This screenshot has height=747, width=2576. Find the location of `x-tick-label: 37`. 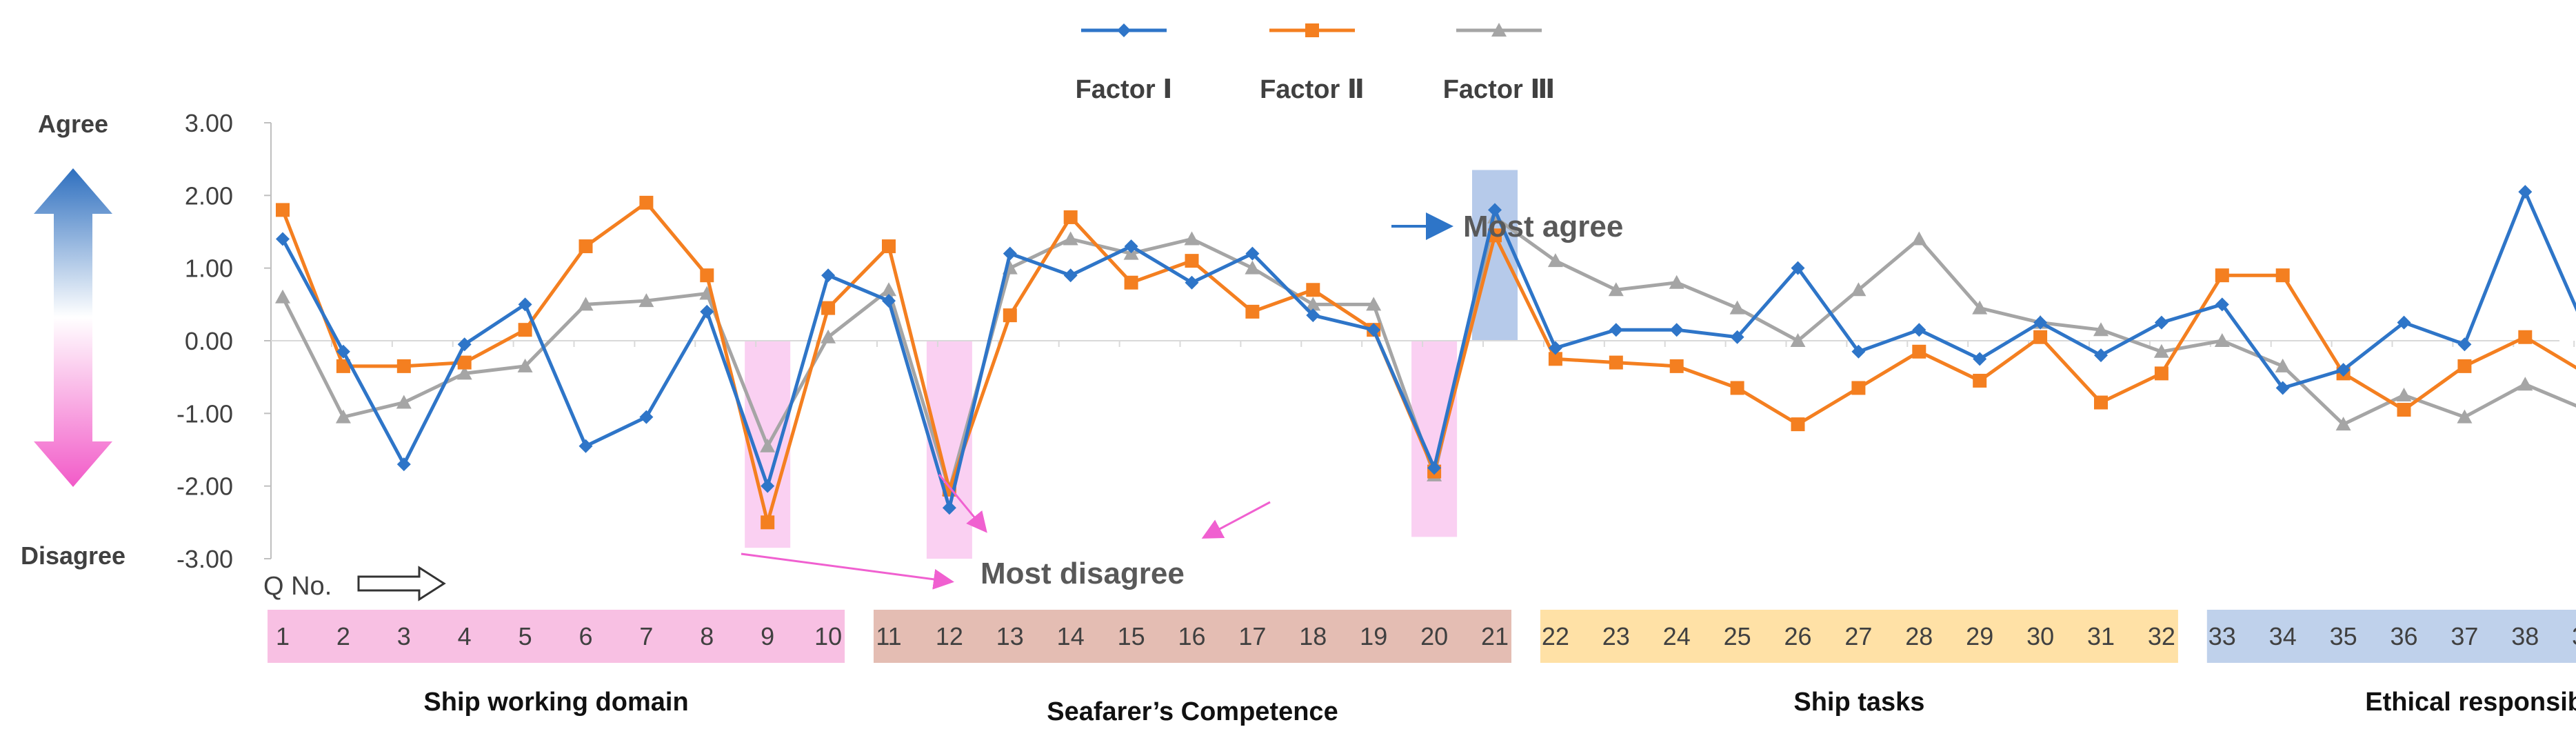

x-tick-label: 37 is located at coordinates (2464, 636).